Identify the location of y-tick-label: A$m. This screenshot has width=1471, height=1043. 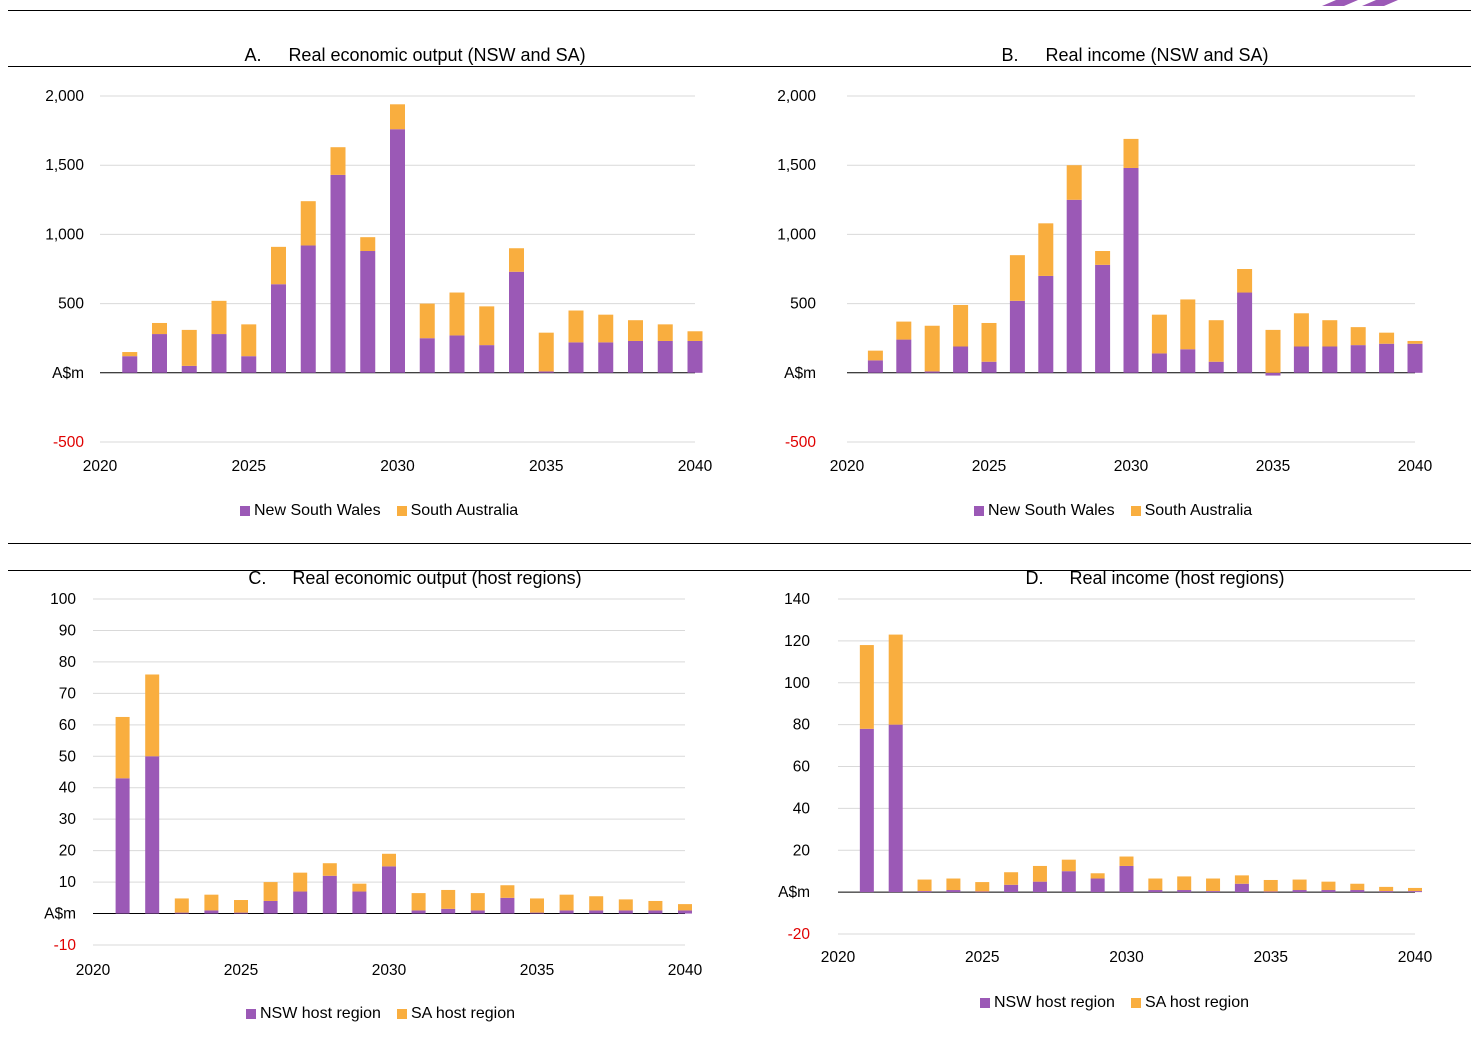
(68, 373).